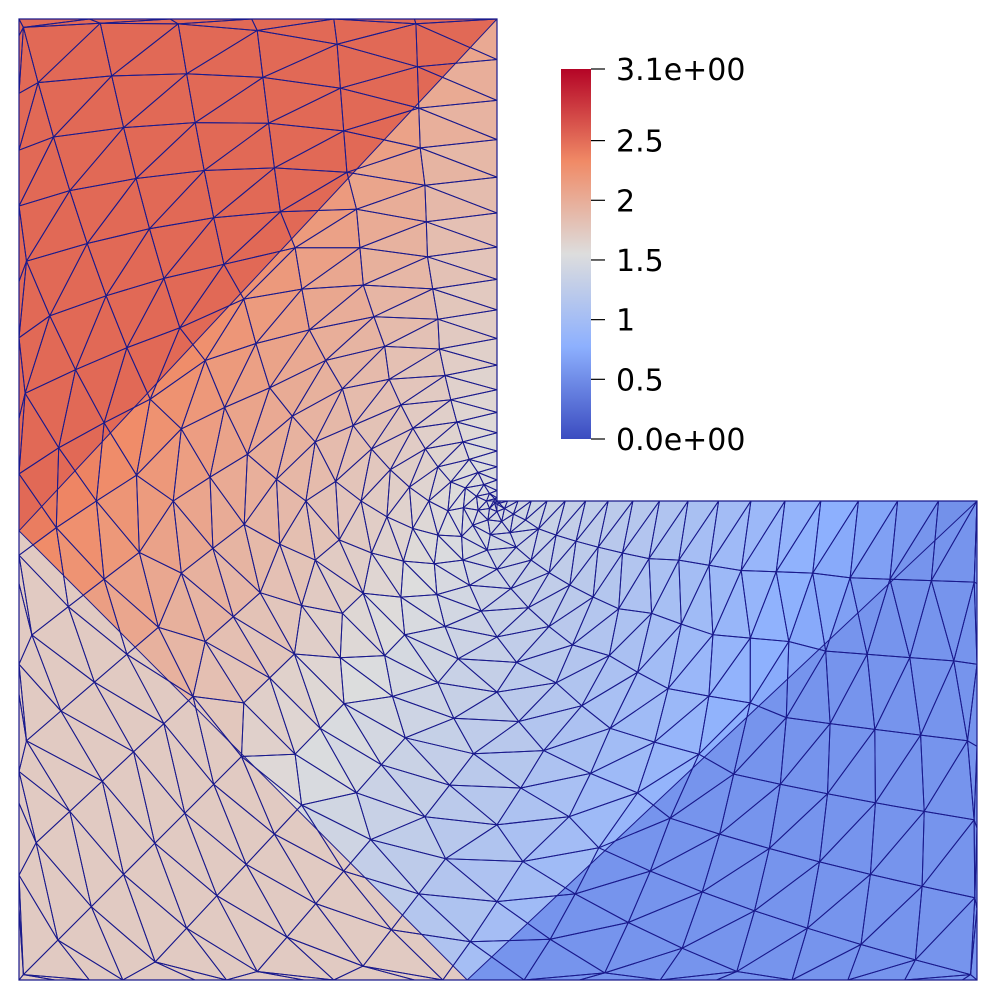 Image resolution: width=1000 pixels, height=1000 pixels. Describe the element at coordinates (680, 70) in the screenshot. I see `colorbar-tick-label: 3.1e+00` at that location.